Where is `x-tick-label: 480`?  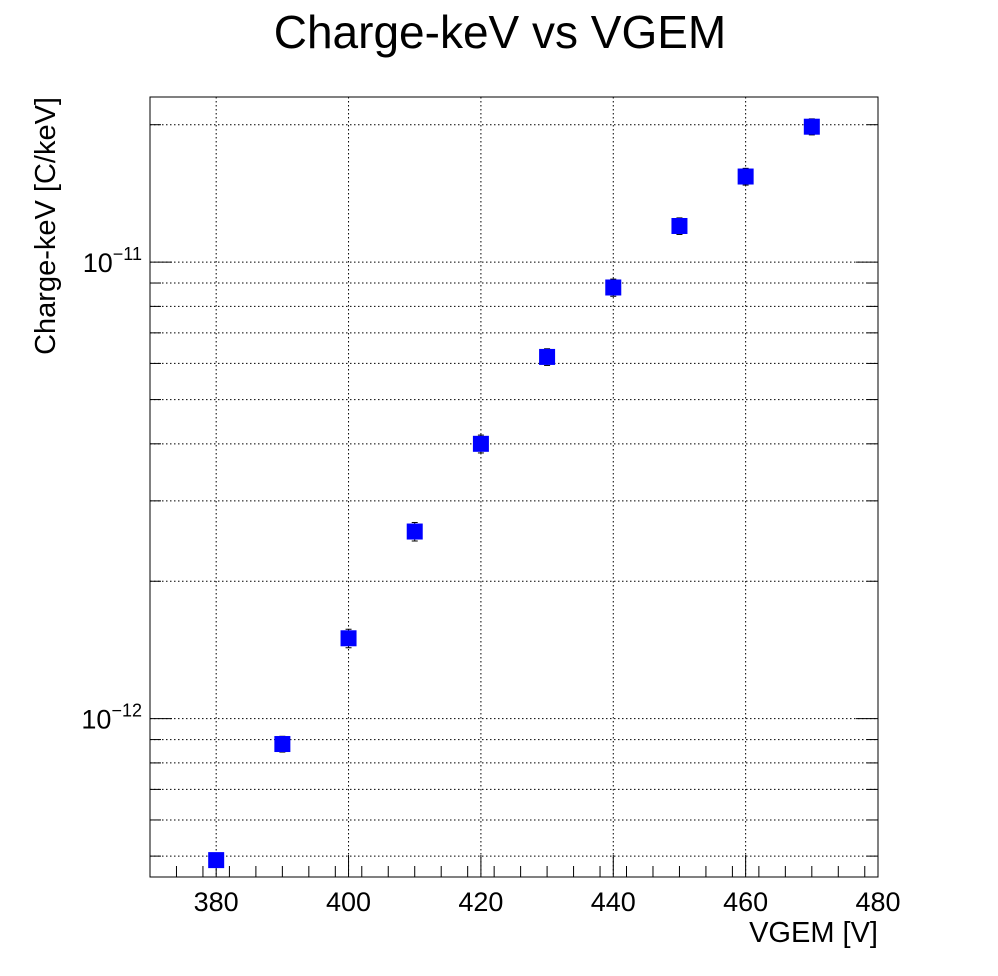
x-tick-label: 480 is located at coordinates (877, 902).